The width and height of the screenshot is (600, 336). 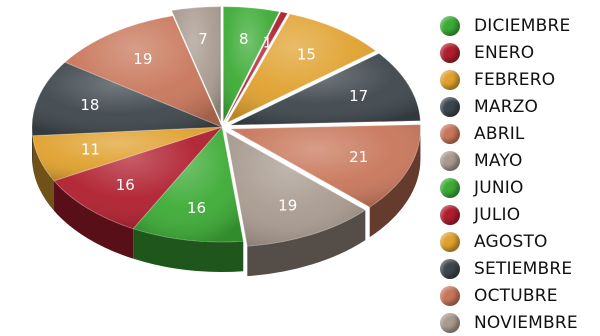 I want to click on pie-slice-gloss-diciembre, so click(x=251, y=64).